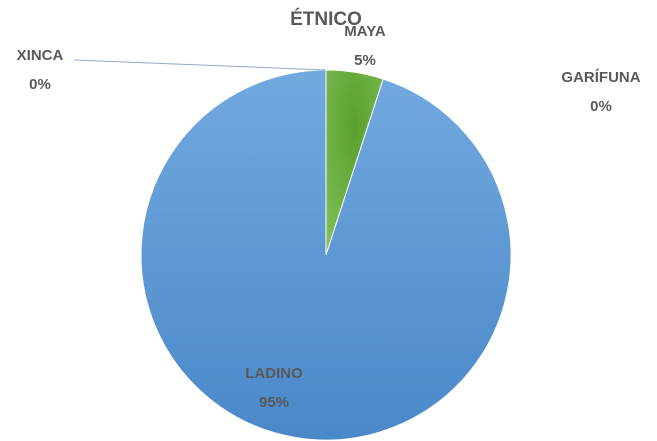 This screenshot has height=441, width=657. What do you see at coordinates (40, 55) in the screenshot?
I see `category-label: XINCA` at bounding box center [40, 55].